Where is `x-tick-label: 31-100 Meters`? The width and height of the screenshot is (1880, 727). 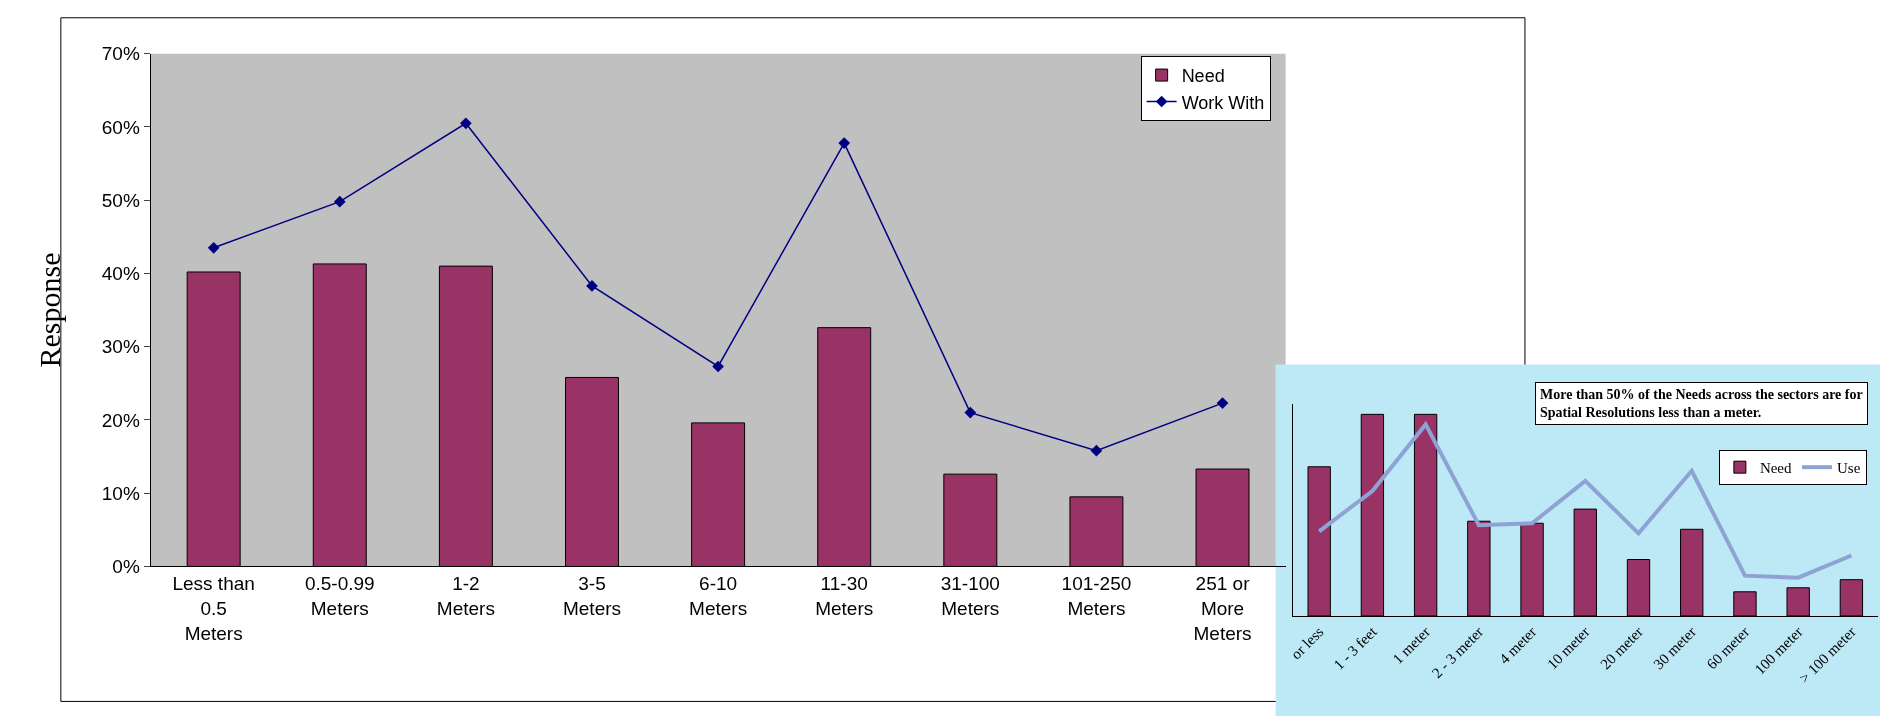
x-tick-label: 31-100 Meters is located at coordinates (970, 596).